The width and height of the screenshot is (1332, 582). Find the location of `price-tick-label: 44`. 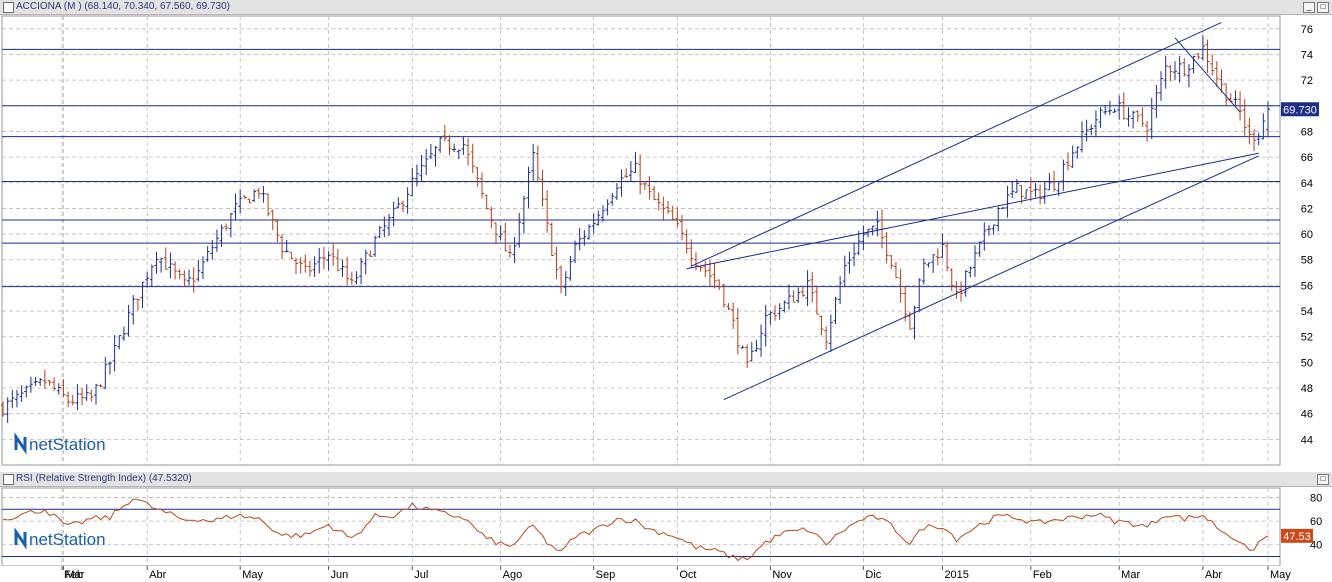

price-tick-label: 44 is located at coordinates (1307, 440).